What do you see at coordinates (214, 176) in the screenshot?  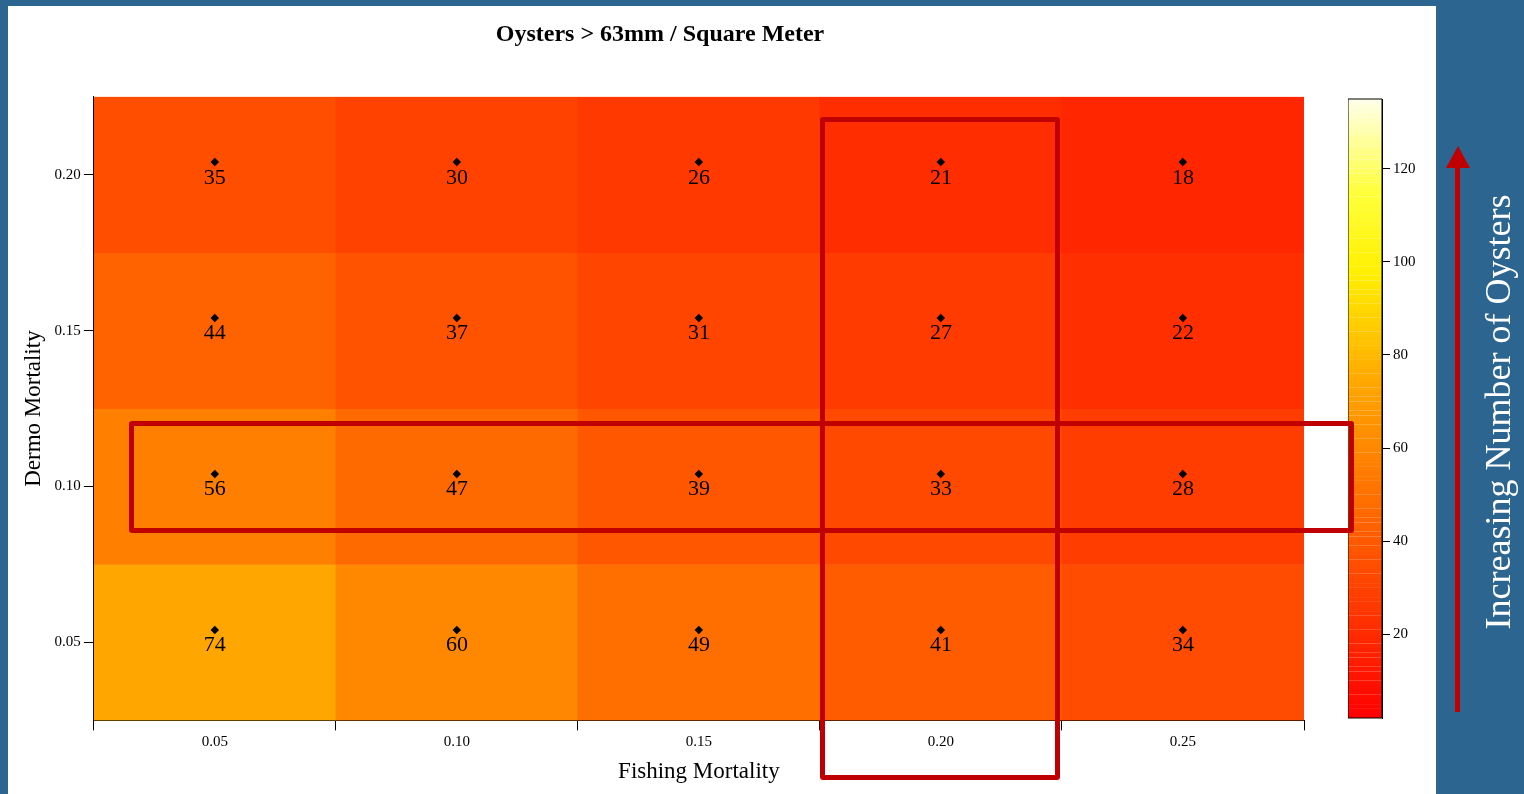 I see `data-label: 35` at bounding box center [214, 176].